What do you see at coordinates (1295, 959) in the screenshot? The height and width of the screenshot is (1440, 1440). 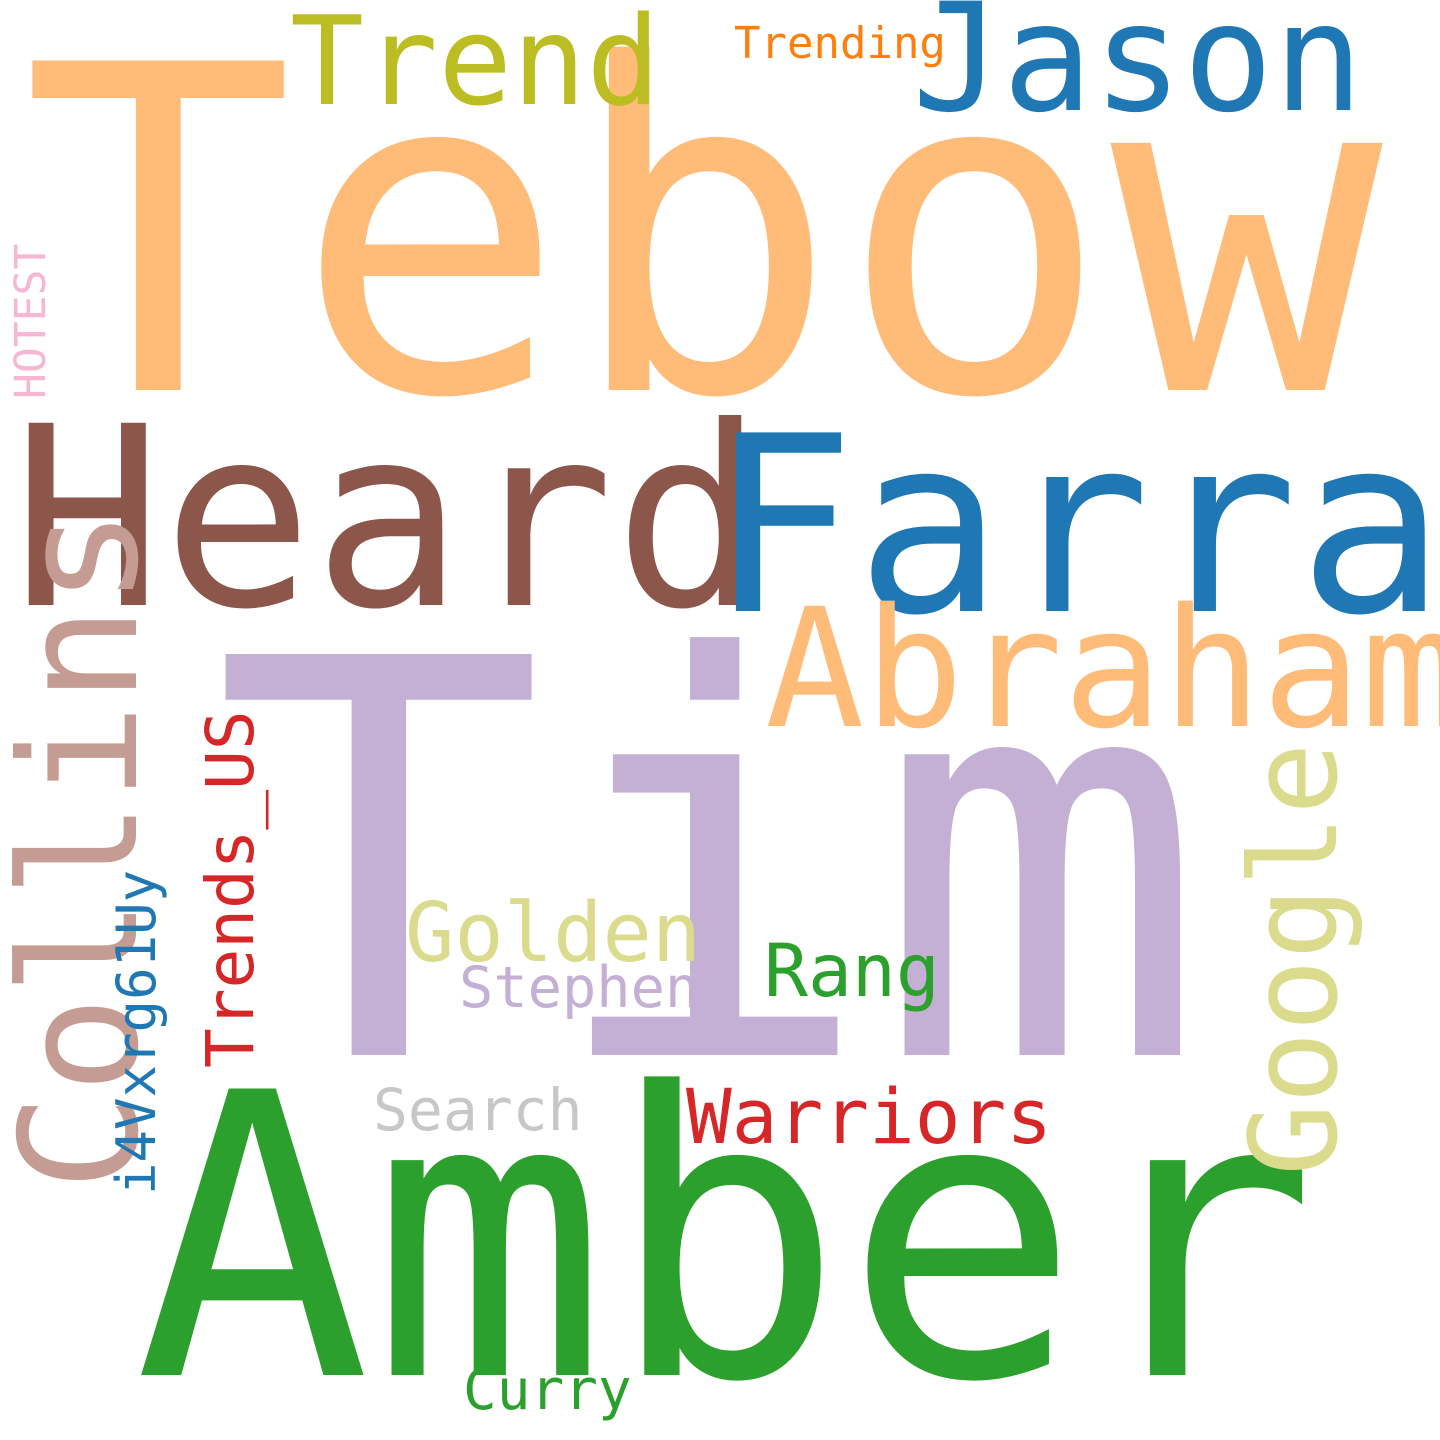 I see `word-google: Google` at bounding box center [1295, 959].